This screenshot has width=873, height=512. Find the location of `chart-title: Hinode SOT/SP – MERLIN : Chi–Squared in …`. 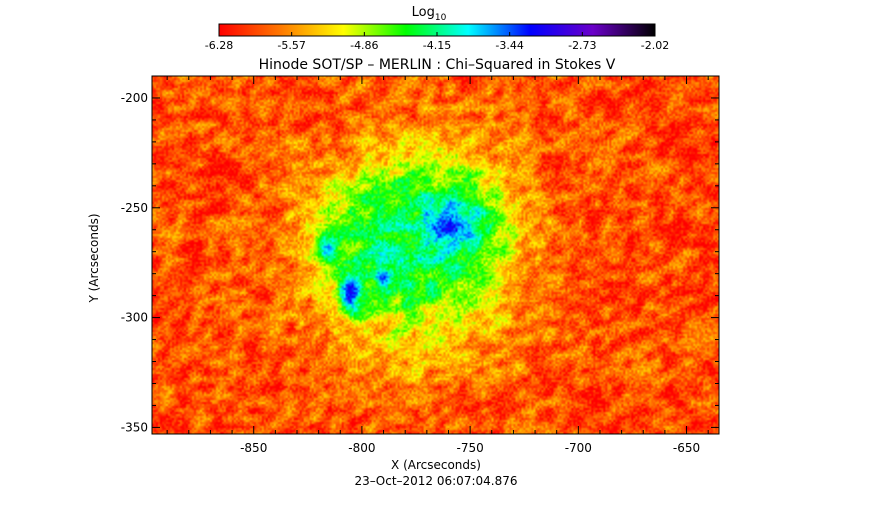

chart-title: Hinode SOT/SP – MERLIN : Chi–Squared in … is located at coordinates (437, 65).